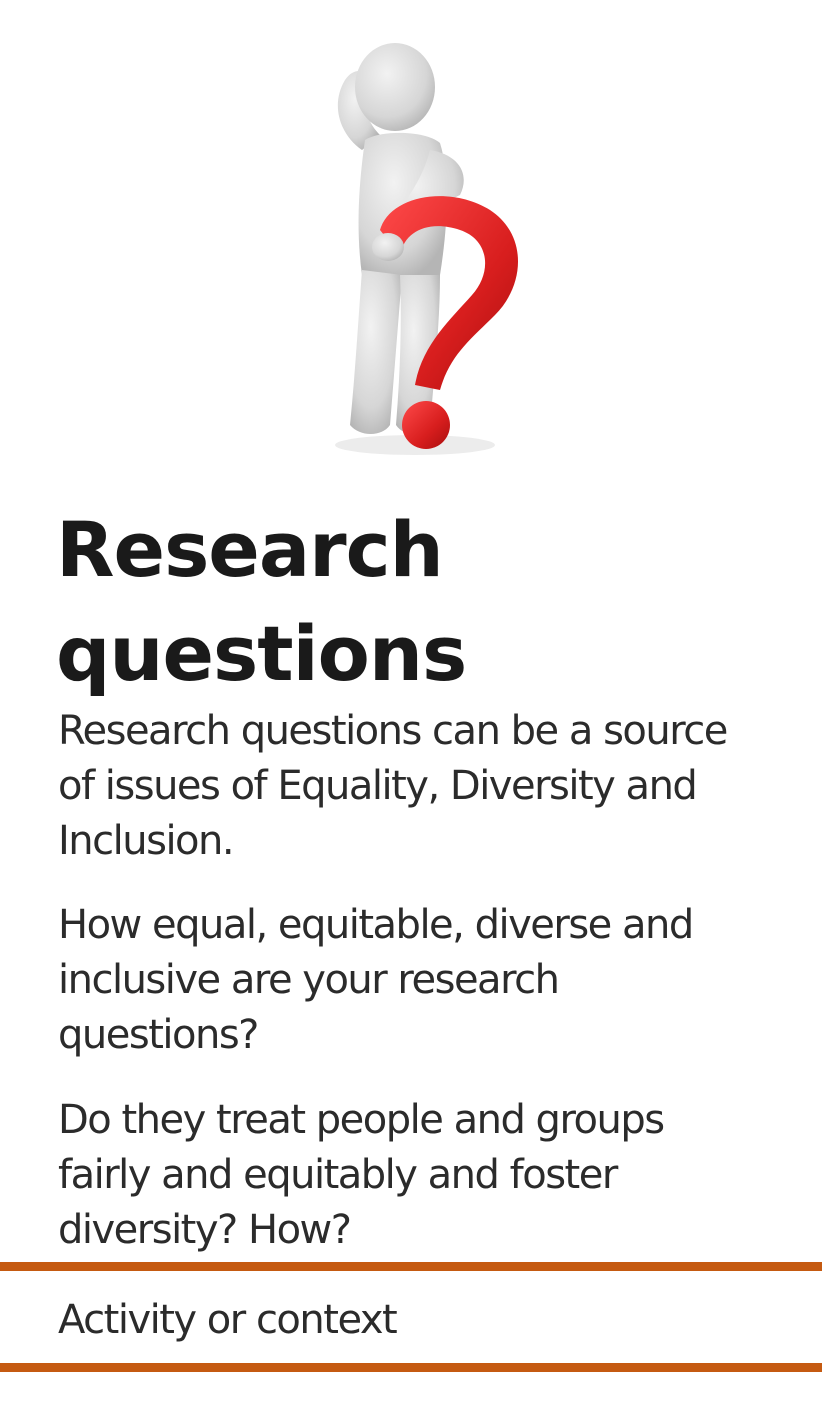  I want to click on divider-bottom, so click(411, 1367).